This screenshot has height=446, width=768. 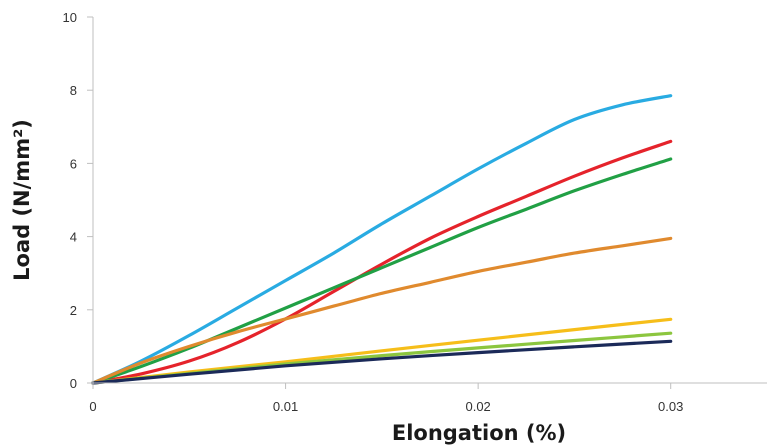 I want to click on y-tick-label: 10, so click(x=70, y=17).